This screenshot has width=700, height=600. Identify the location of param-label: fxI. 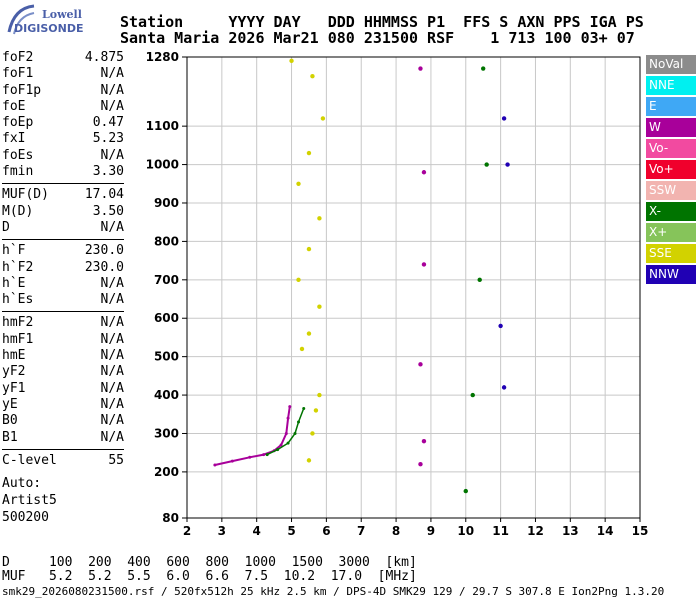
(14, 139).